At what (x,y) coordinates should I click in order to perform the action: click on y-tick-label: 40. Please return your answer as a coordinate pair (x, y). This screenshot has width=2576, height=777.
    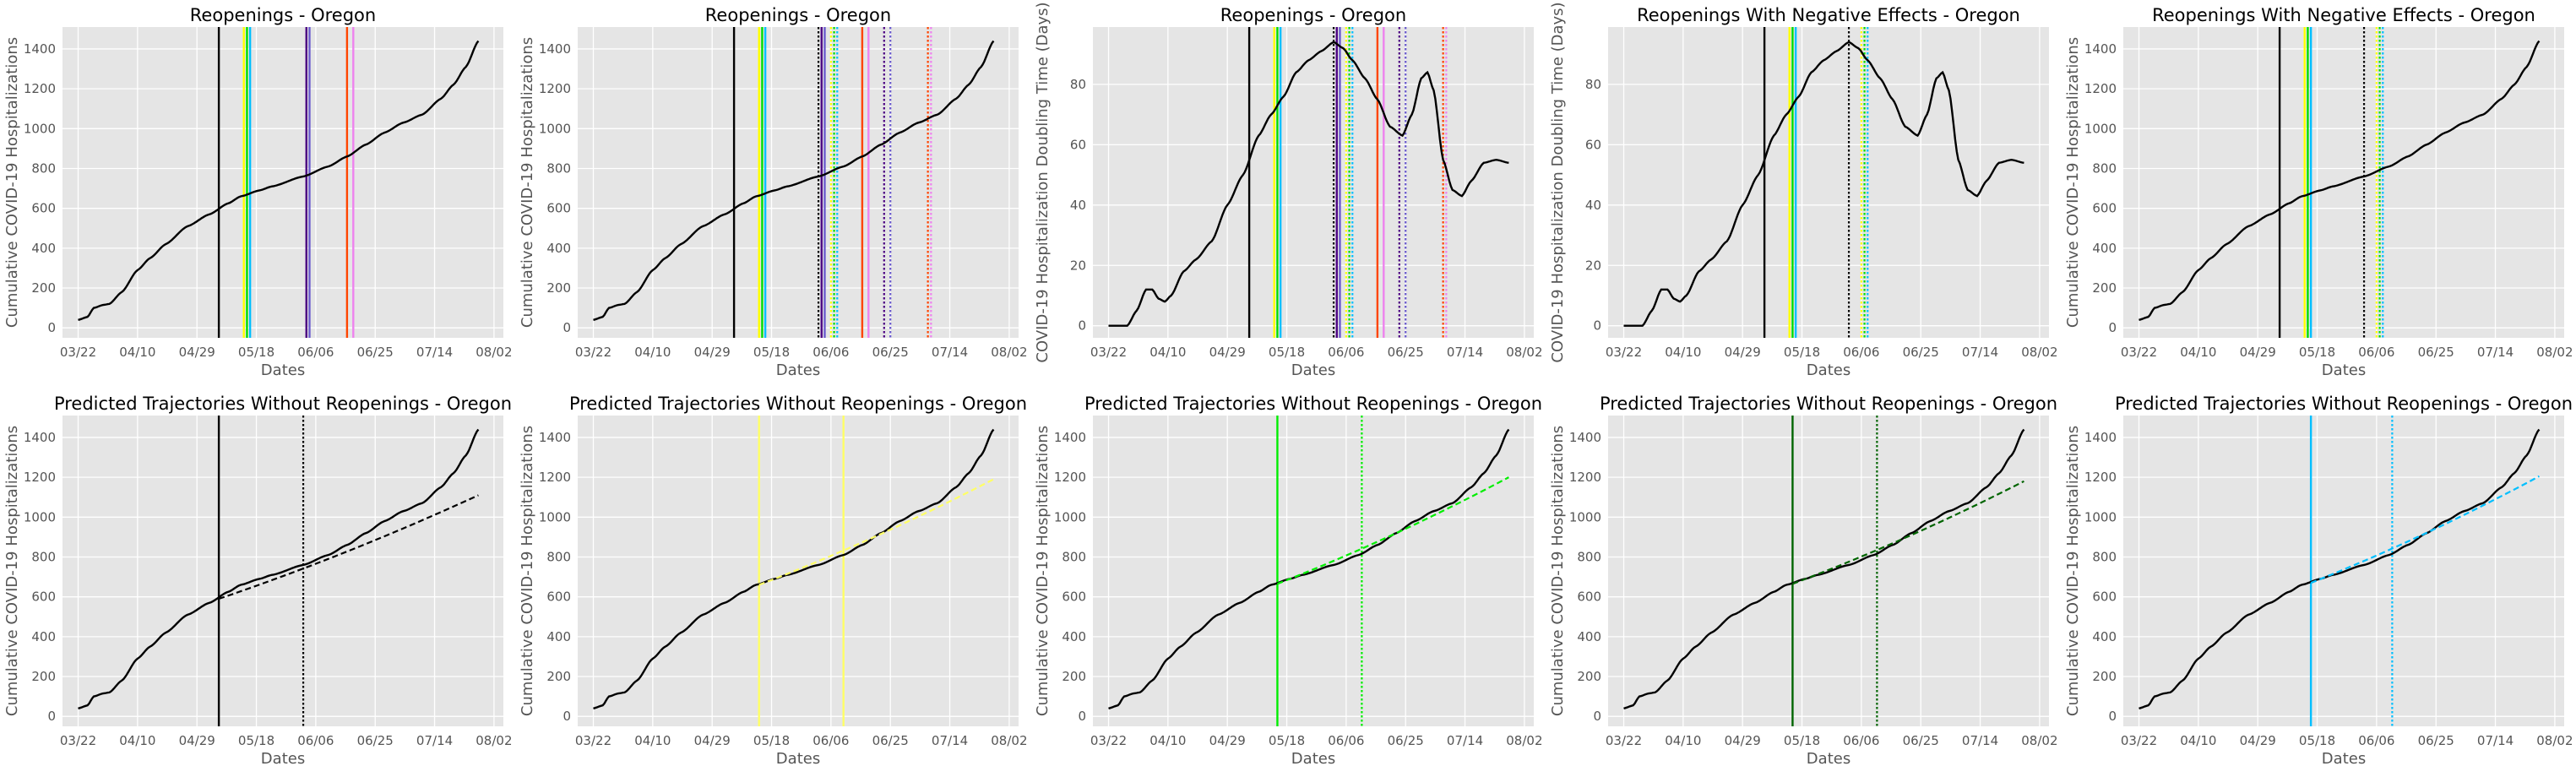
    Looking at the image, I should click on (1078, 205).